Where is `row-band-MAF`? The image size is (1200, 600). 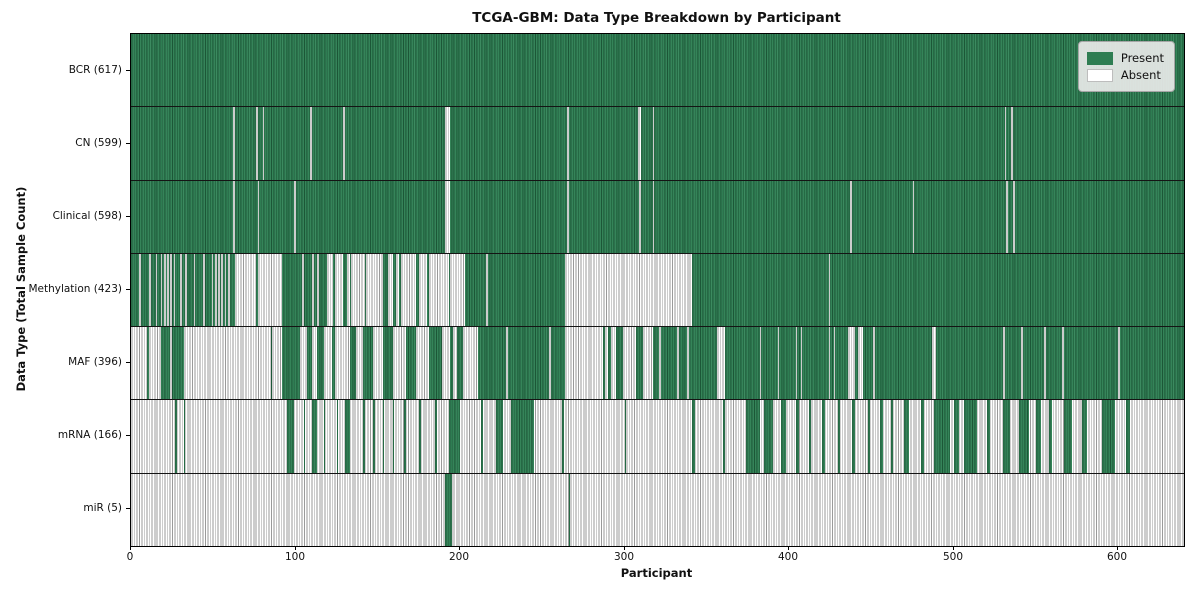
row-band-MAF is located at coordinates (657, 364).